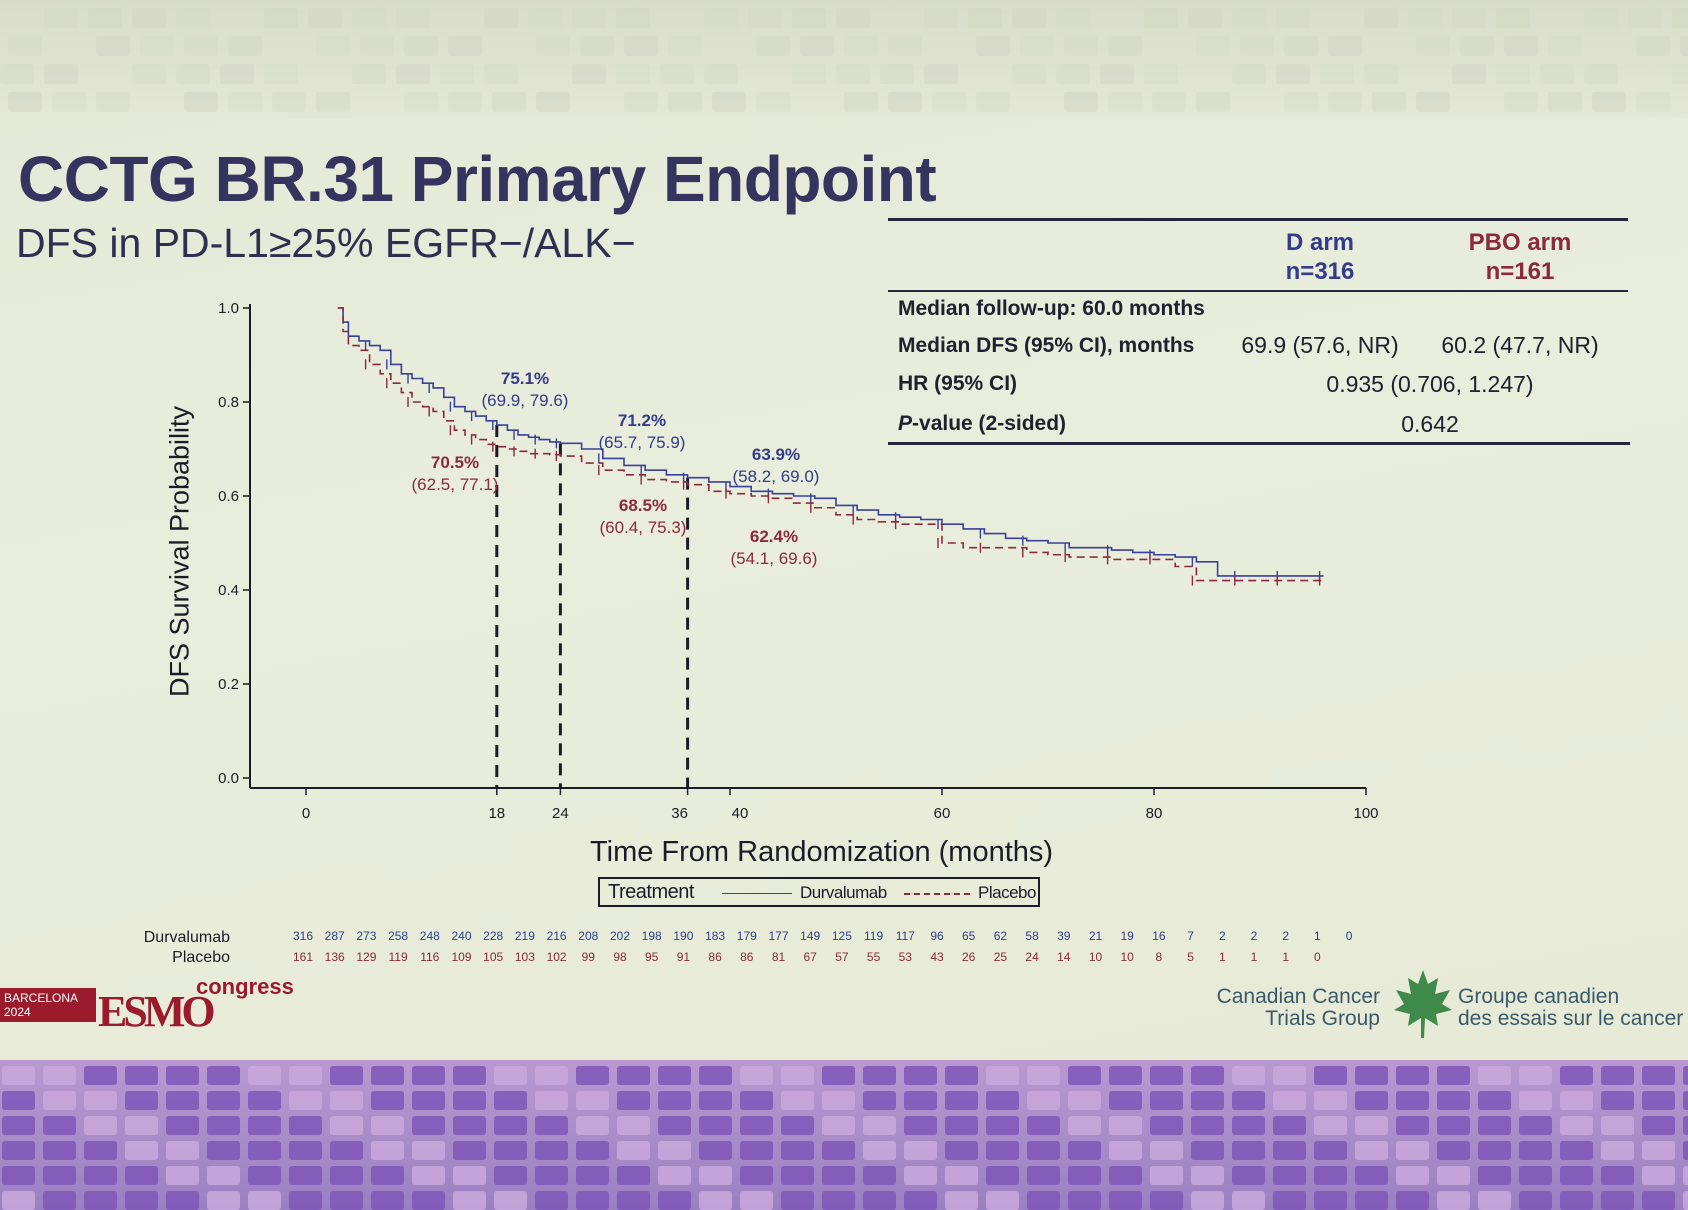 This screenshot has height=1210, width=1688. What do you see at coordinates (326, 243) in the screenshot?
I see `slide-subtitle: DFS in PD-L1≥25% EGFR−/ALK−` at bounding box center [326, 243].